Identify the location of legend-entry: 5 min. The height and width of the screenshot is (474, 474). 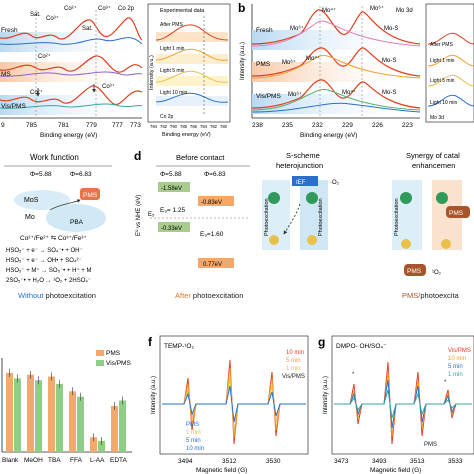
(293, 361).